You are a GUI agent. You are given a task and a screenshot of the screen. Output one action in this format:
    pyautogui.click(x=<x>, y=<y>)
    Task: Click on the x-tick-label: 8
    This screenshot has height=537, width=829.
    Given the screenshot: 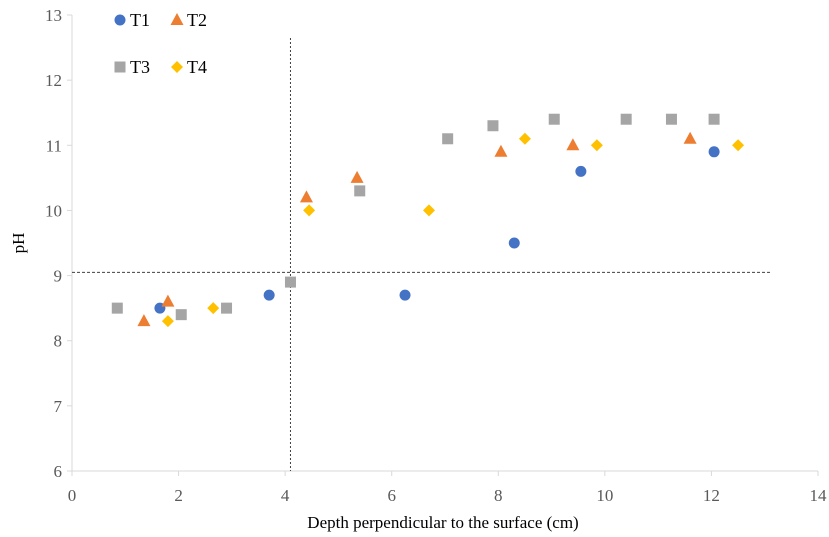 What is the action you would take?
    pyautogui.click(x=498, y=495)
    